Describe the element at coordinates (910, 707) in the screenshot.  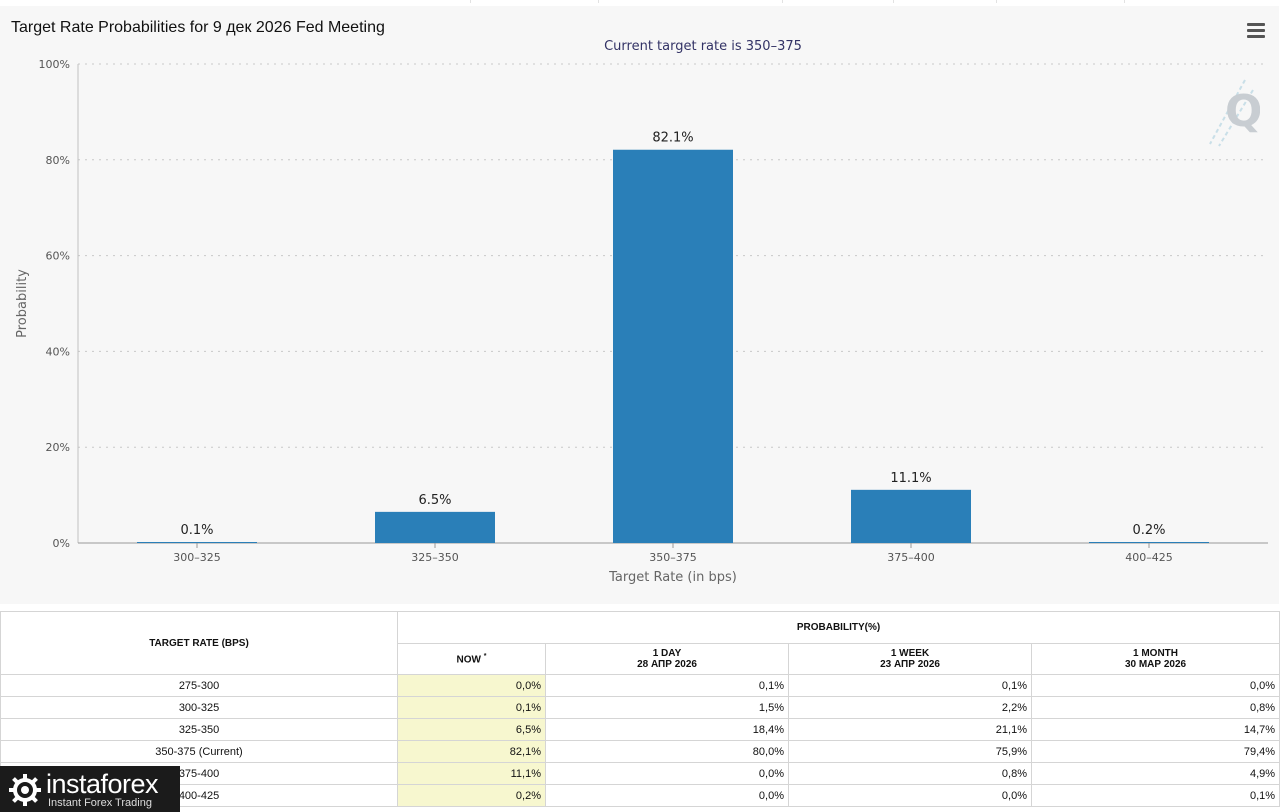
I see `week-cell: 2,2%` at that location.